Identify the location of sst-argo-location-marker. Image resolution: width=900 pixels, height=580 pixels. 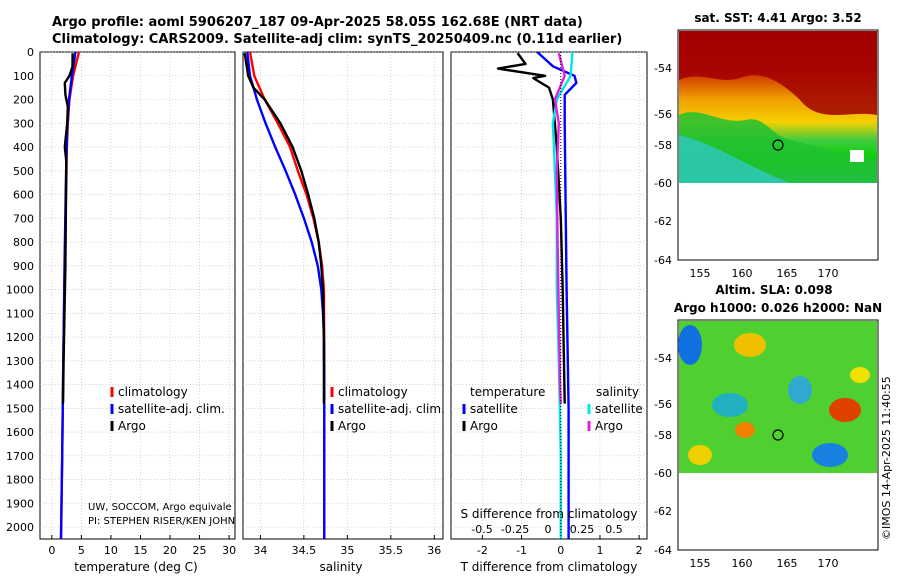
(778, 145).